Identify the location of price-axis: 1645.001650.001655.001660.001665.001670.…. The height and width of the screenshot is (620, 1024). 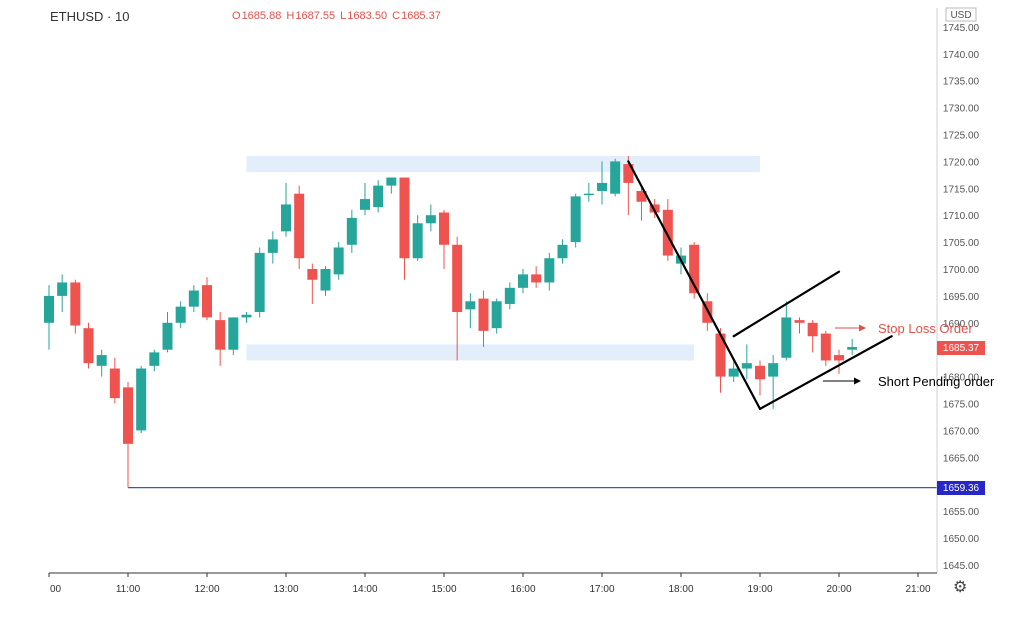
(960, 290).